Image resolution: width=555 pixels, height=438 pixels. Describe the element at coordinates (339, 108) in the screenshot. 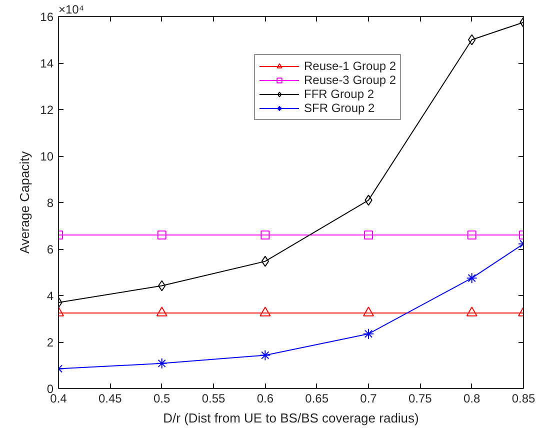

I see `legend-label: SFR Group 2` at that location.